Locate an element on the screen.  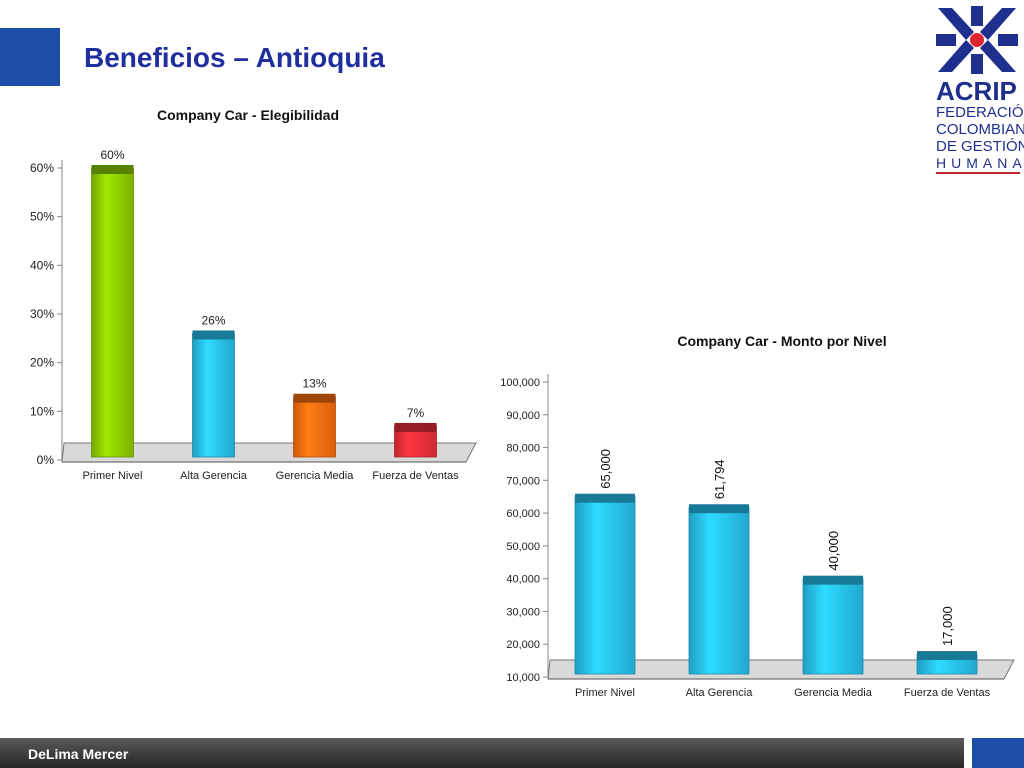
y-tick-label: 70,000 is located at coordinates (523, 481).